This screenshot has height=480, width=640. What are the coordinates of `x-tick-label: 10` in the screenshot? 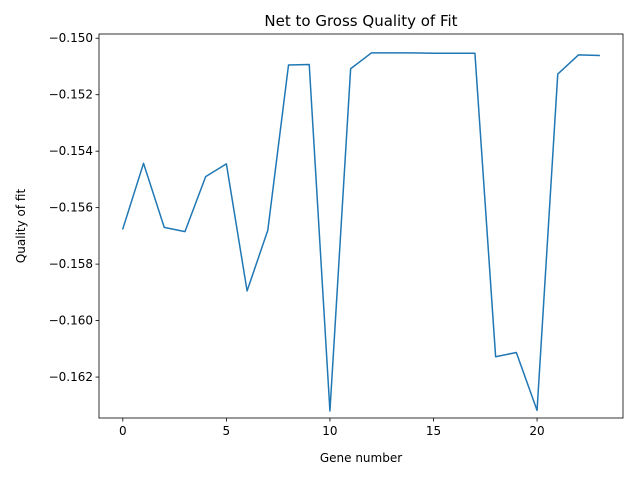 It's located at (329, 431).